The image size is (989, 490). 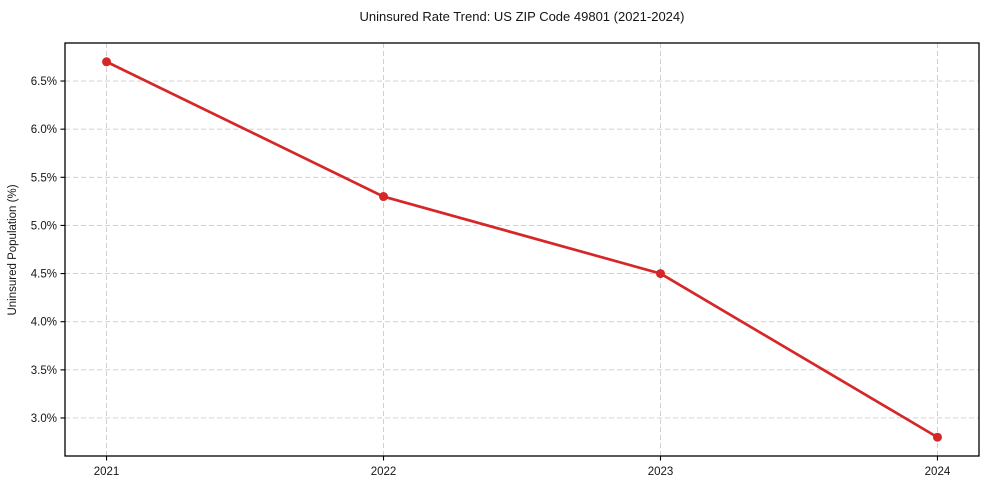 I want to click on y-tick-label: 5.5%, so click(x=44, y=178).